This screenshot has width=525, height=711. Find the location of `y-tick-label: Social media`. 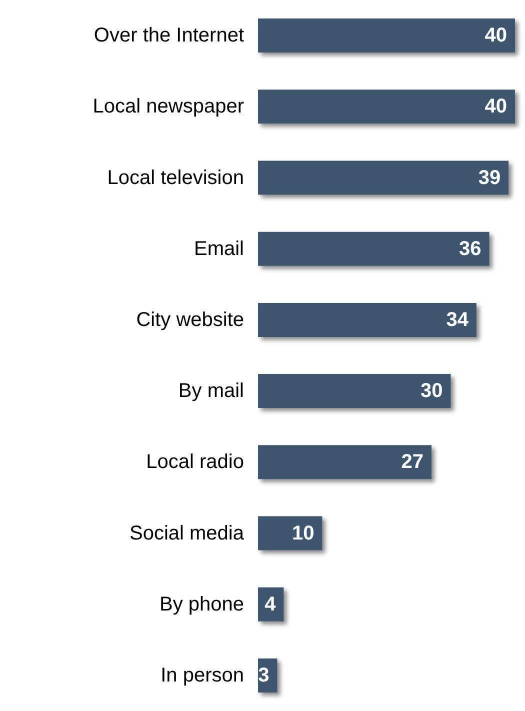

y-tick-label: Social media is located at coordinates (187, 533).